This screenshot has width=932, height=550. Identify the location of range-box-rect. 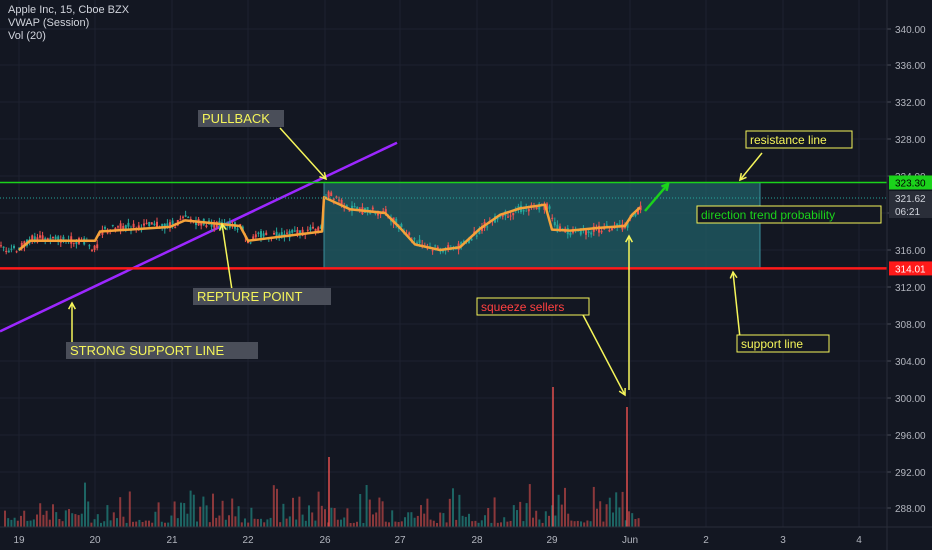
(542, 225).